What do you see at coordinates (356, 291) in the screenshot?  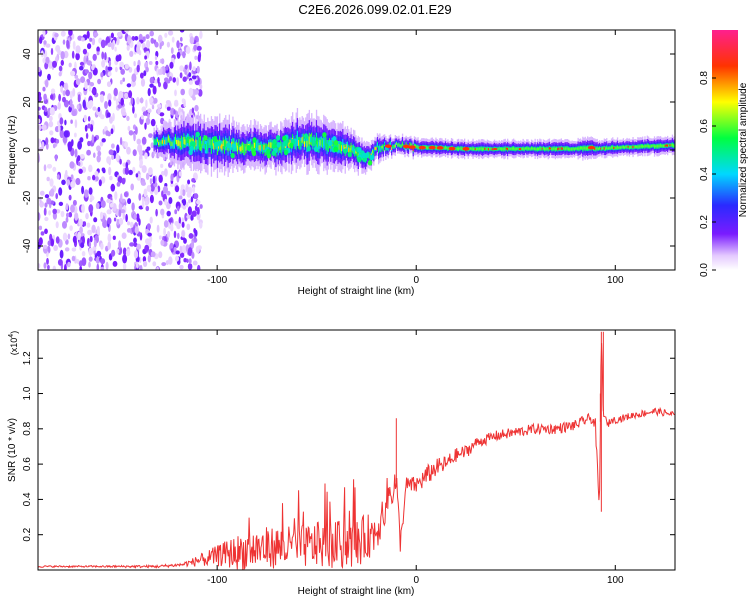 I see `spectrogram-xlabel: Height of straight line (km)` at bounding box center [356, 291].